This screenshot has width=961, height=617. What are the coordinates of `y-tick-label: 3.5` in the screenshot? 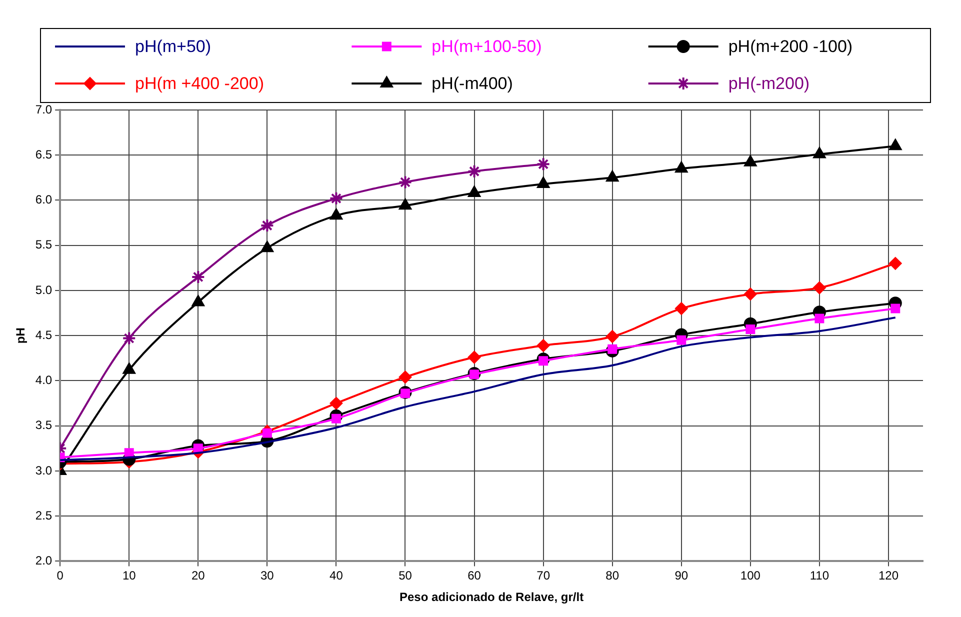 It's located at (43, 425).